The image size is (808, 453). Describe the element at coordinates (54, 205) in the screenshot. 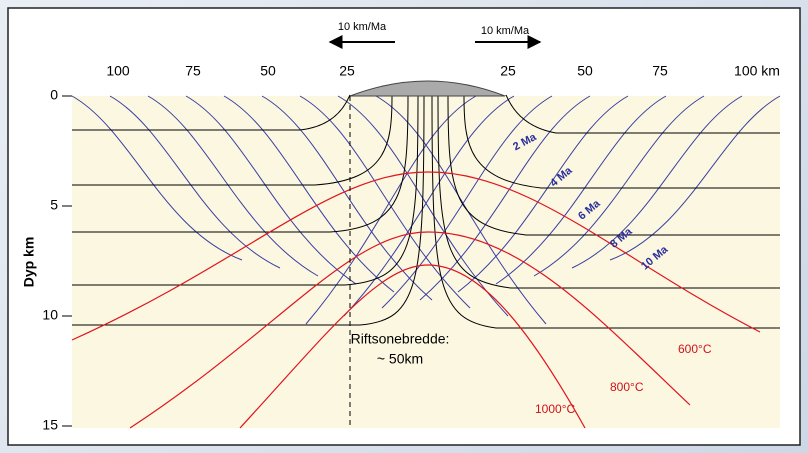

I see `y-tick-label: 5` at that location.